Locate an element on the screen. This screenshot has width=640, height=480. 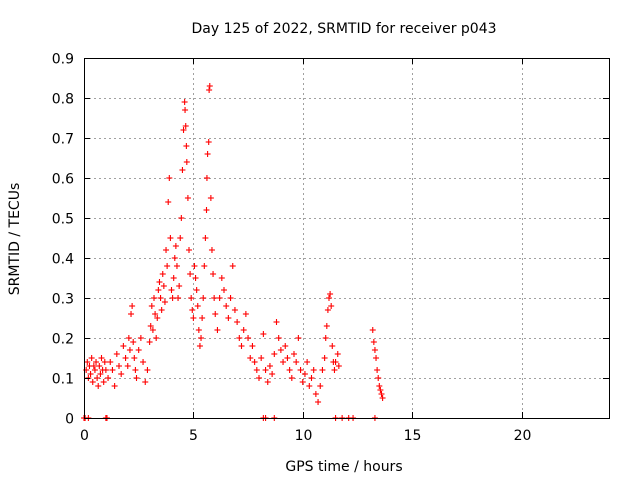
x-axis-title: GPS time / hours is located at coordinates (343, 467).